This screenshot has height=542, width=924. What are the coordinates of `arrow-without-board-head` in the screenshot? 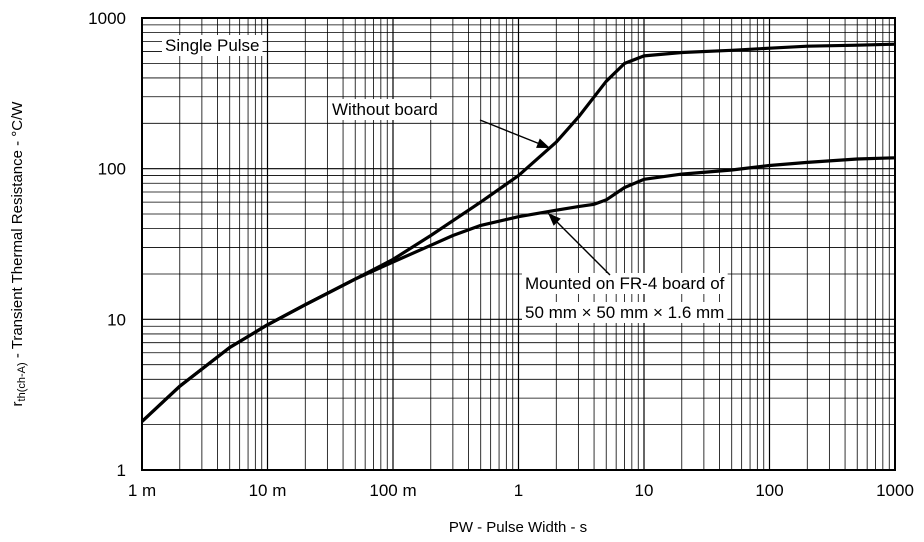 It's located at (543, 143).